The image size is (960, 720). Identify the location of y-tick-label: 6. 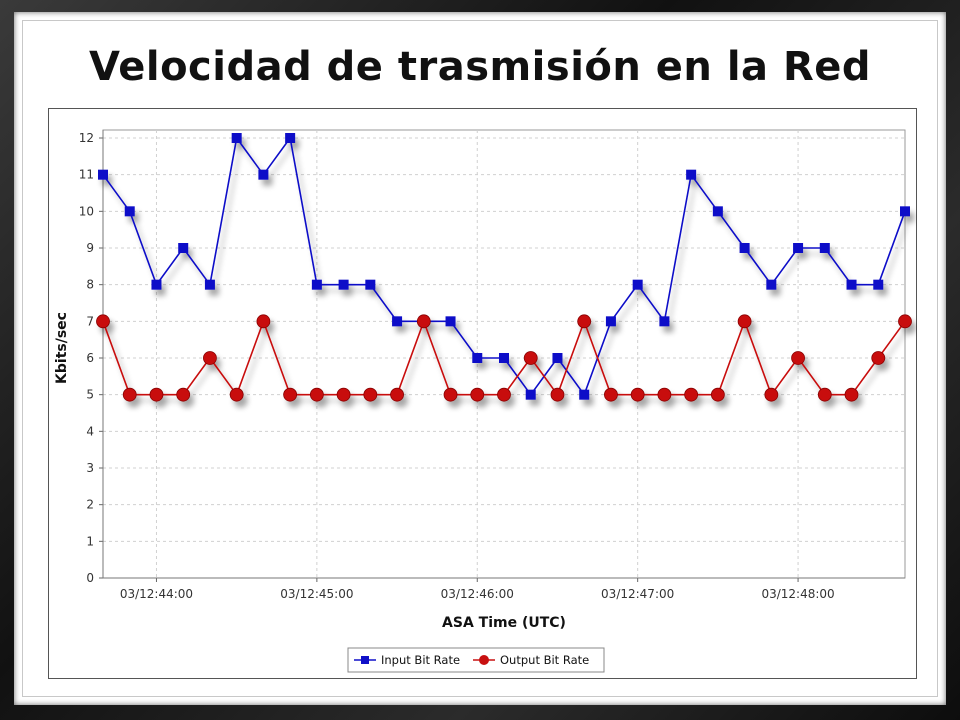
(90, 358).